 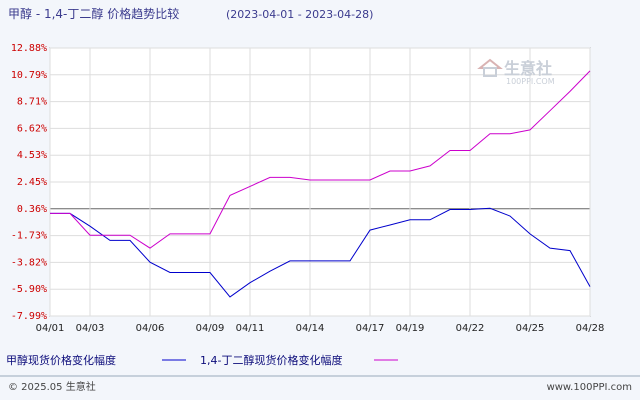 What do you see at coordinates (29, 316) in the screenshot?
I see `y-tick-label: -7.99%` at bounding box center [29, 316].